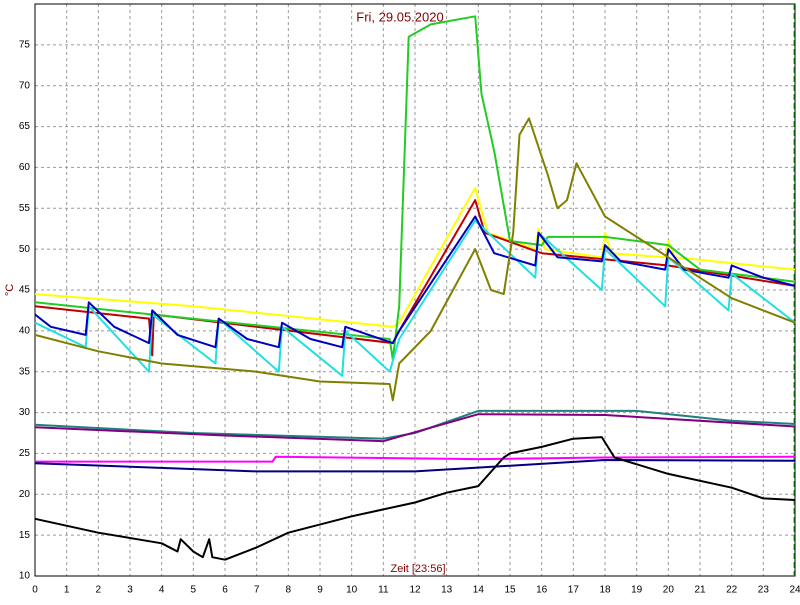 This screenshot has height=605, width=800. Describe the element at coordinates (415, 590) in the screenshot. I see `x-tick-label: 12` at that location.